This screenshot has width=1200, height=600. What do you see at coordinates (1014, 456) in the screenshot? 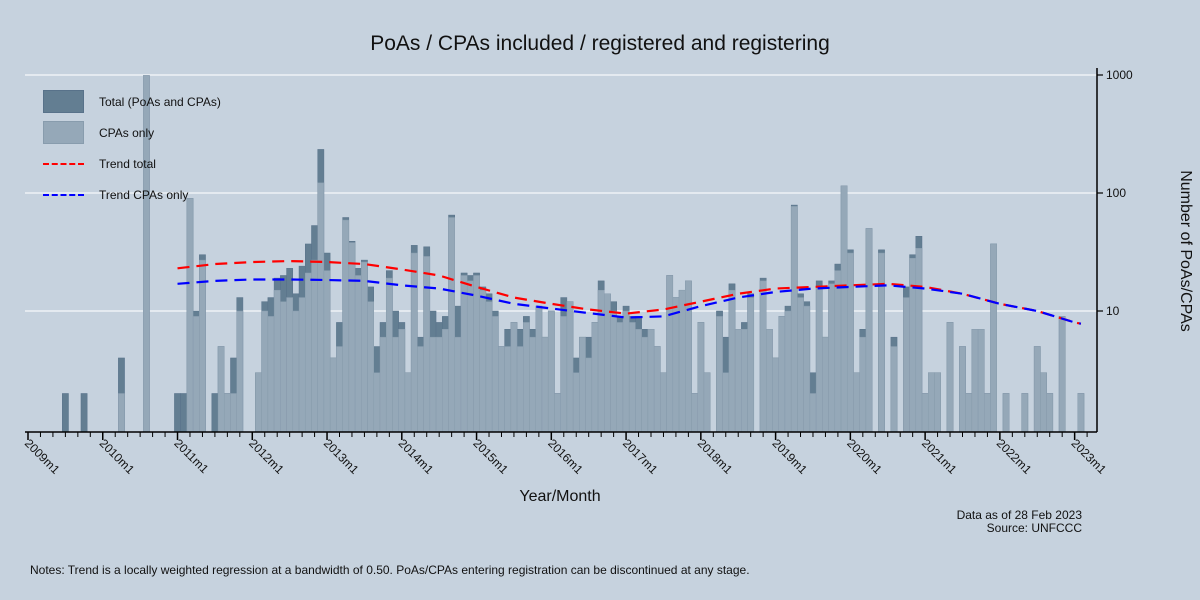
I see `x-tick-label: 2022m1` at bounding box center [1014, 456].